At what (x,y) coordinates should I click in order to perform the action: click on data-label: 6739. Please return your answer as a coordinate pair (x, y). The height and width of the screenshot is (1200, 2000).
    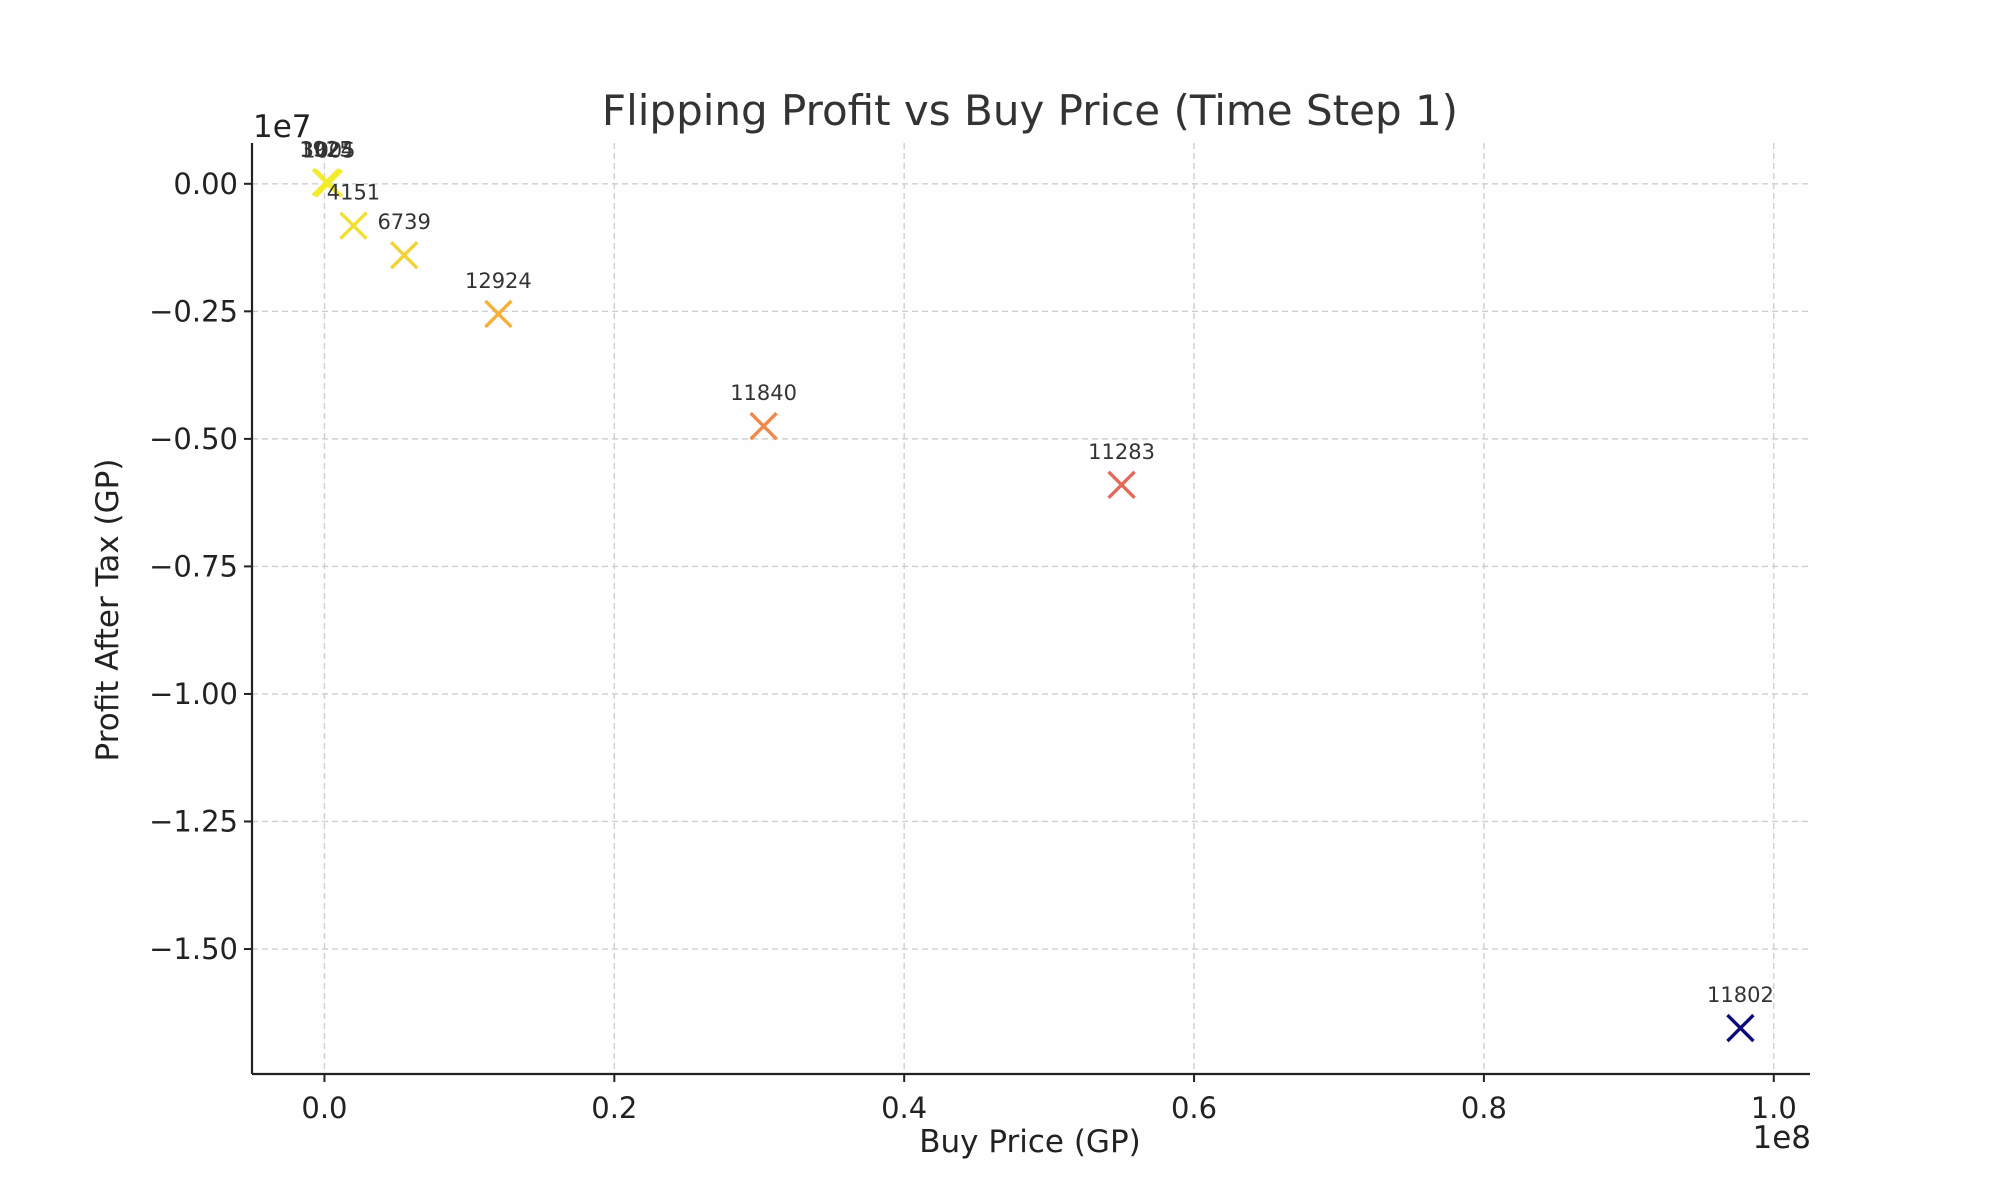
    Looking at the image, I should click on (403, 222).